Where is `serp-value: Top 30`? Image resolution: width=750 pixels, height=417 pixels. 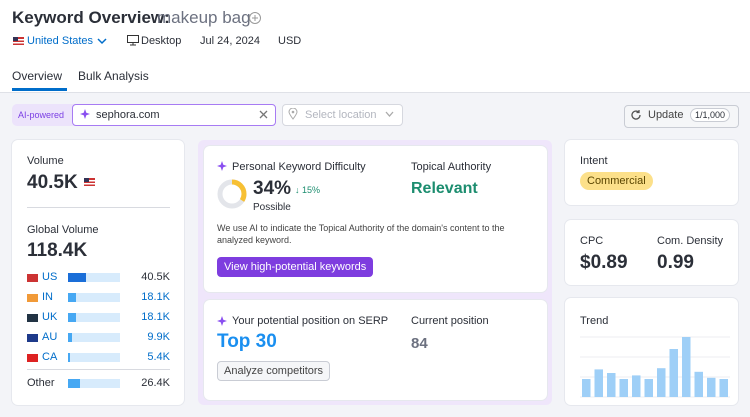 serp-value: Top 30 is located at coordinates (247, 341).